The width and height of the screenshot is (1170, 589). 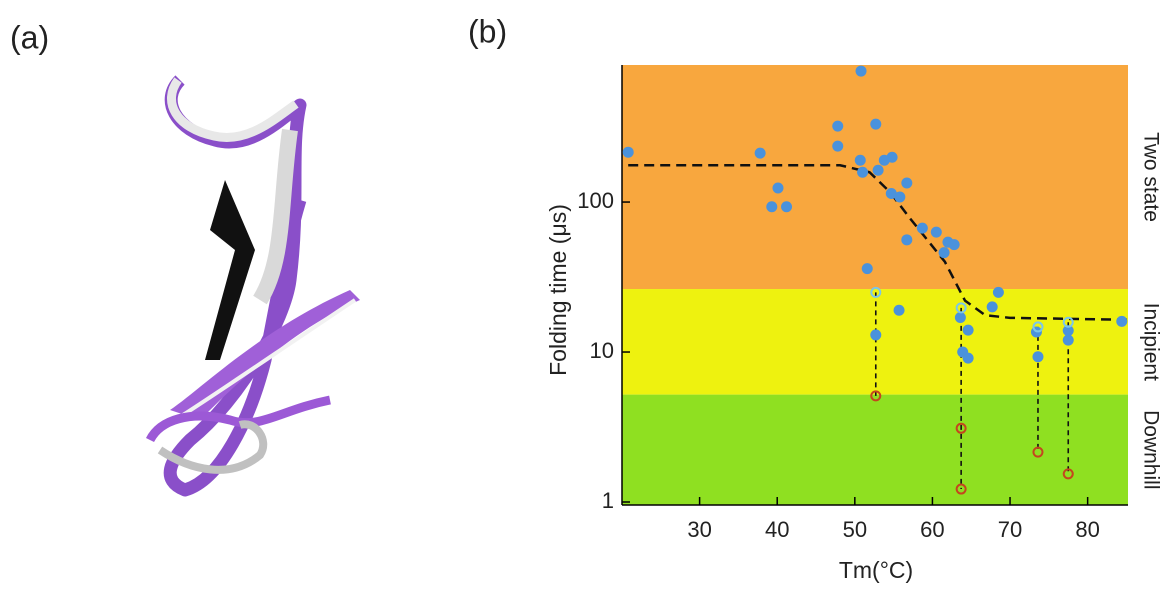 What do you see at coordinates (487, 31) in the screenshot?
I see `panel-label: (b)` at bounding box center [487, 31].